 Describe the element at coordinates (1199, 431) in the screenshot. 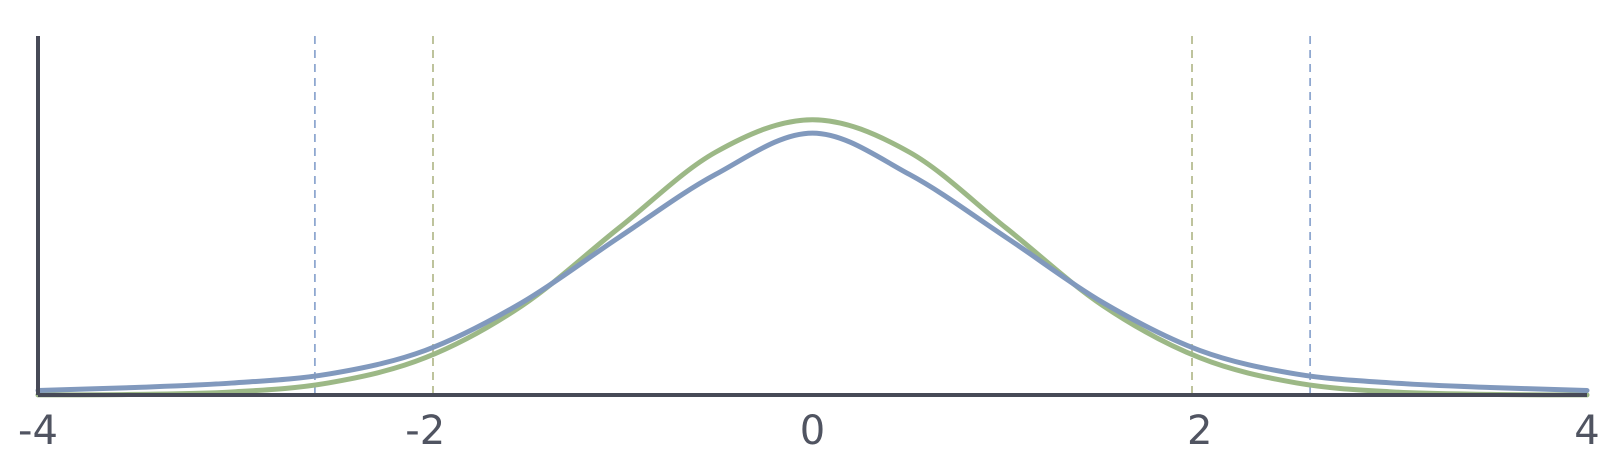

I see `x-tick-label: 2` at that location.